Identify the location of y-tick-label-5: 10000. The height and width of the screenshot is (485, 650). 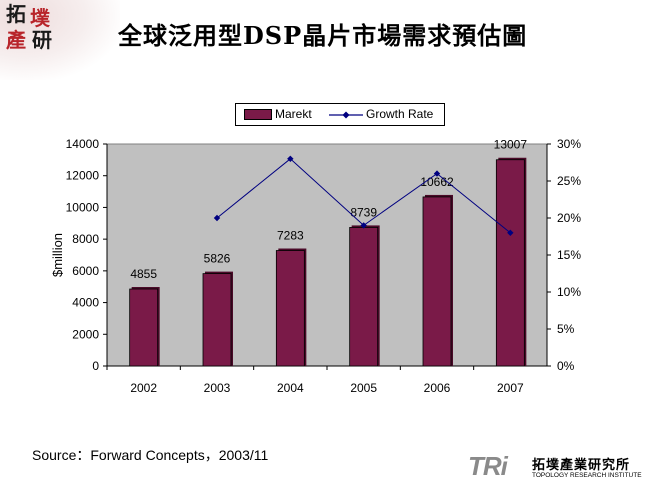
(83, 207).